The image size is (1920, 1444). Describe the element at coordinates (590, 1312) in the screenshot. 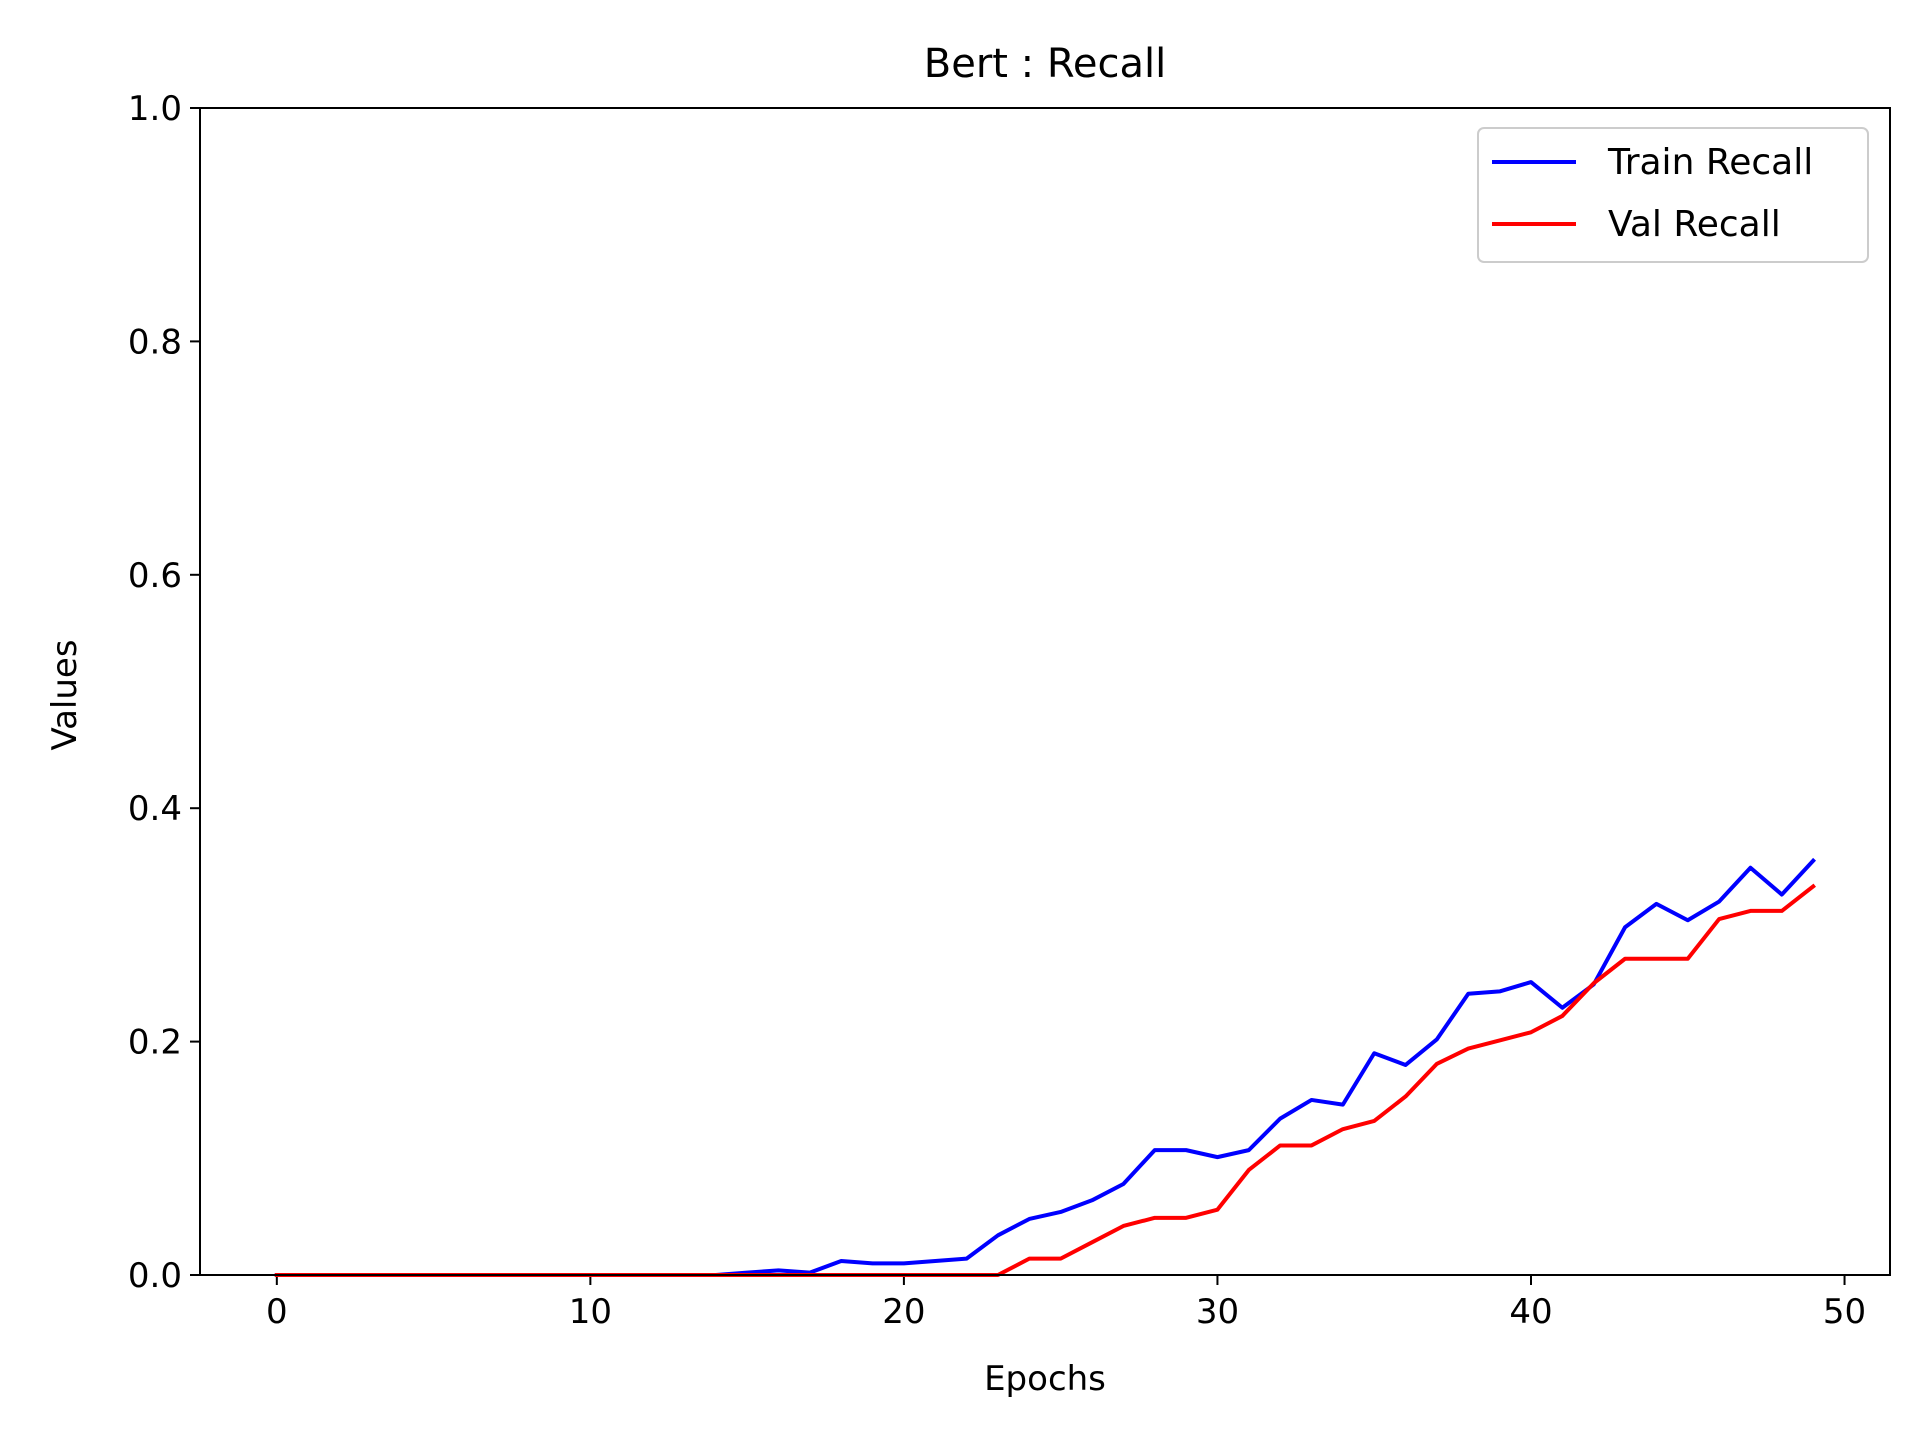

I see `x-tick-label: 10` at that location.